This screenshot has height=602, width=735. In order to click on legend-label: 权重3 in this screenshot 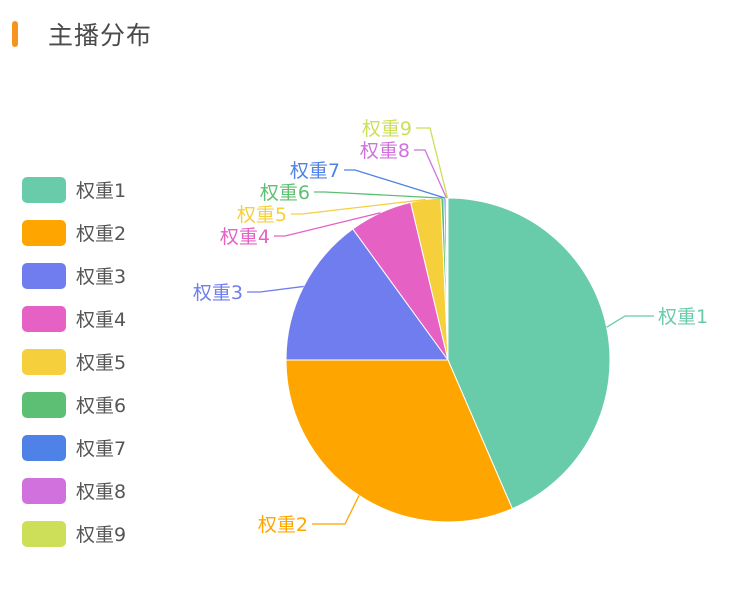, I will do `click(101, 277)`.